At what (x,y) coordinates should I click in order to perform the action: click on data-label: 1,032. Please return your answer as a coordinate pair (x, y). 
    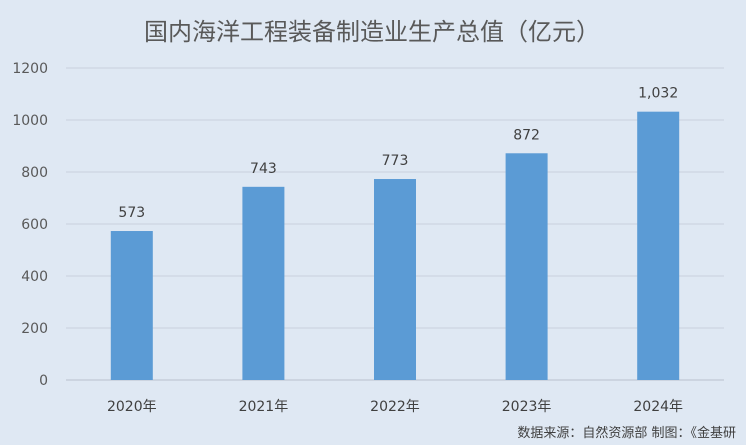
    Looking at the image, I should click on (658, 94).